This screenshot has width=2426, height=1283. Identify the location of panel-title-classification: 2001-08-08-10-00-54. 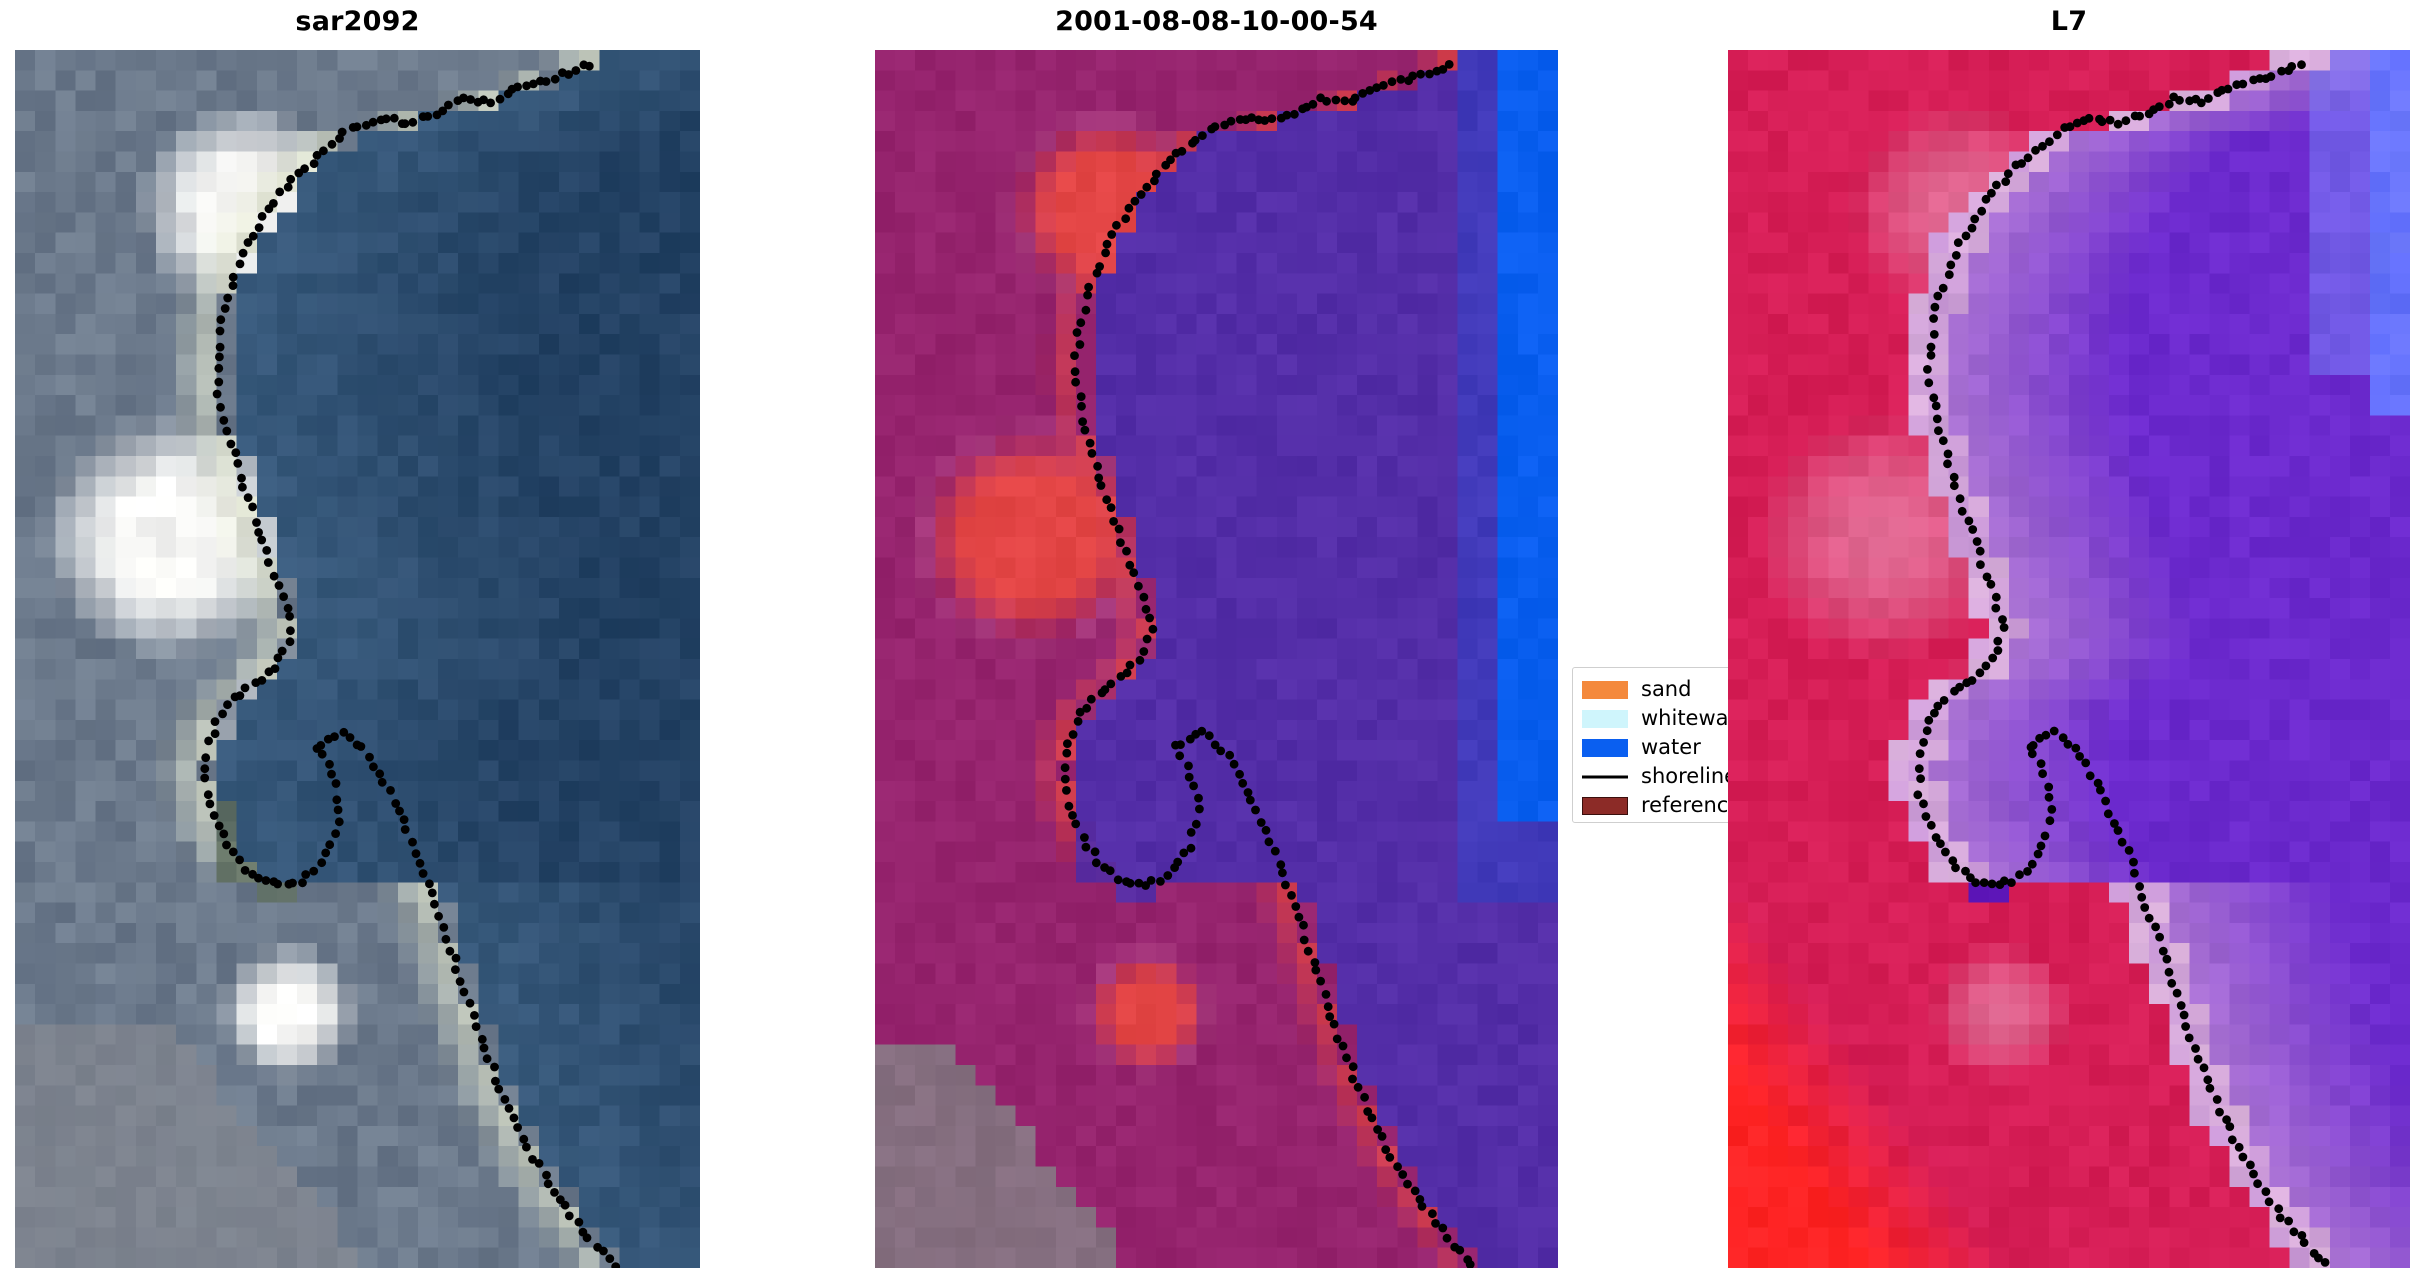
(1216, 21).